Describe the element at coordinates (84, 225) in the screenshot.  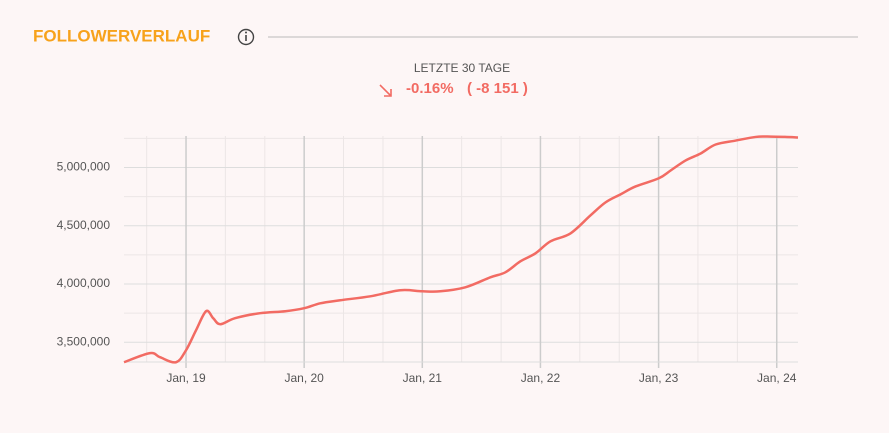
I see `y-tick-label: 4,500,000` at that location.